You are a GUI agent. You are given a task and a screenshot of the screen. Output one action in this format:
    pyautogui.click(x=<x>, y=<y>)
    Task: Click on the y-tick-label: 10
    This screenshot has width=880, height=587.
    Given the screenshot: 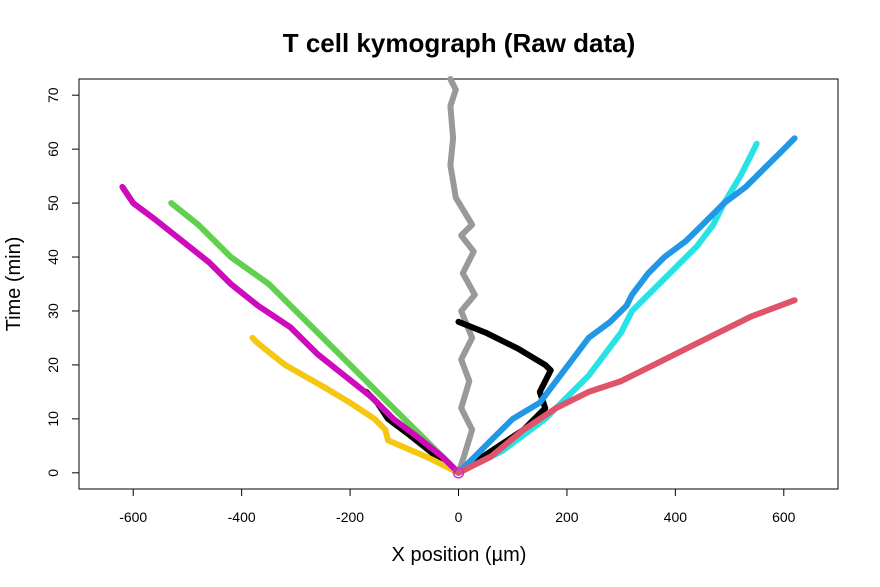 What is the action you would take?
    pyautogui.click(x=53, y=419)
    